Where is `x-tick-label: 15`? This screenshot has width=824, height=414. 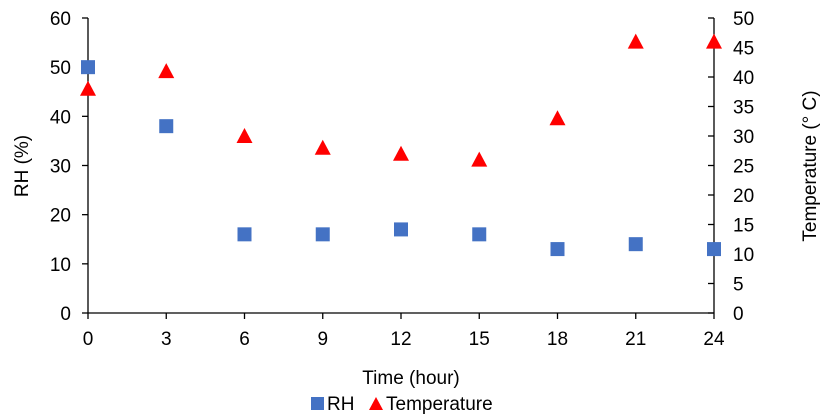
x-tick-label: 15 is located at coordinates (479, 339).